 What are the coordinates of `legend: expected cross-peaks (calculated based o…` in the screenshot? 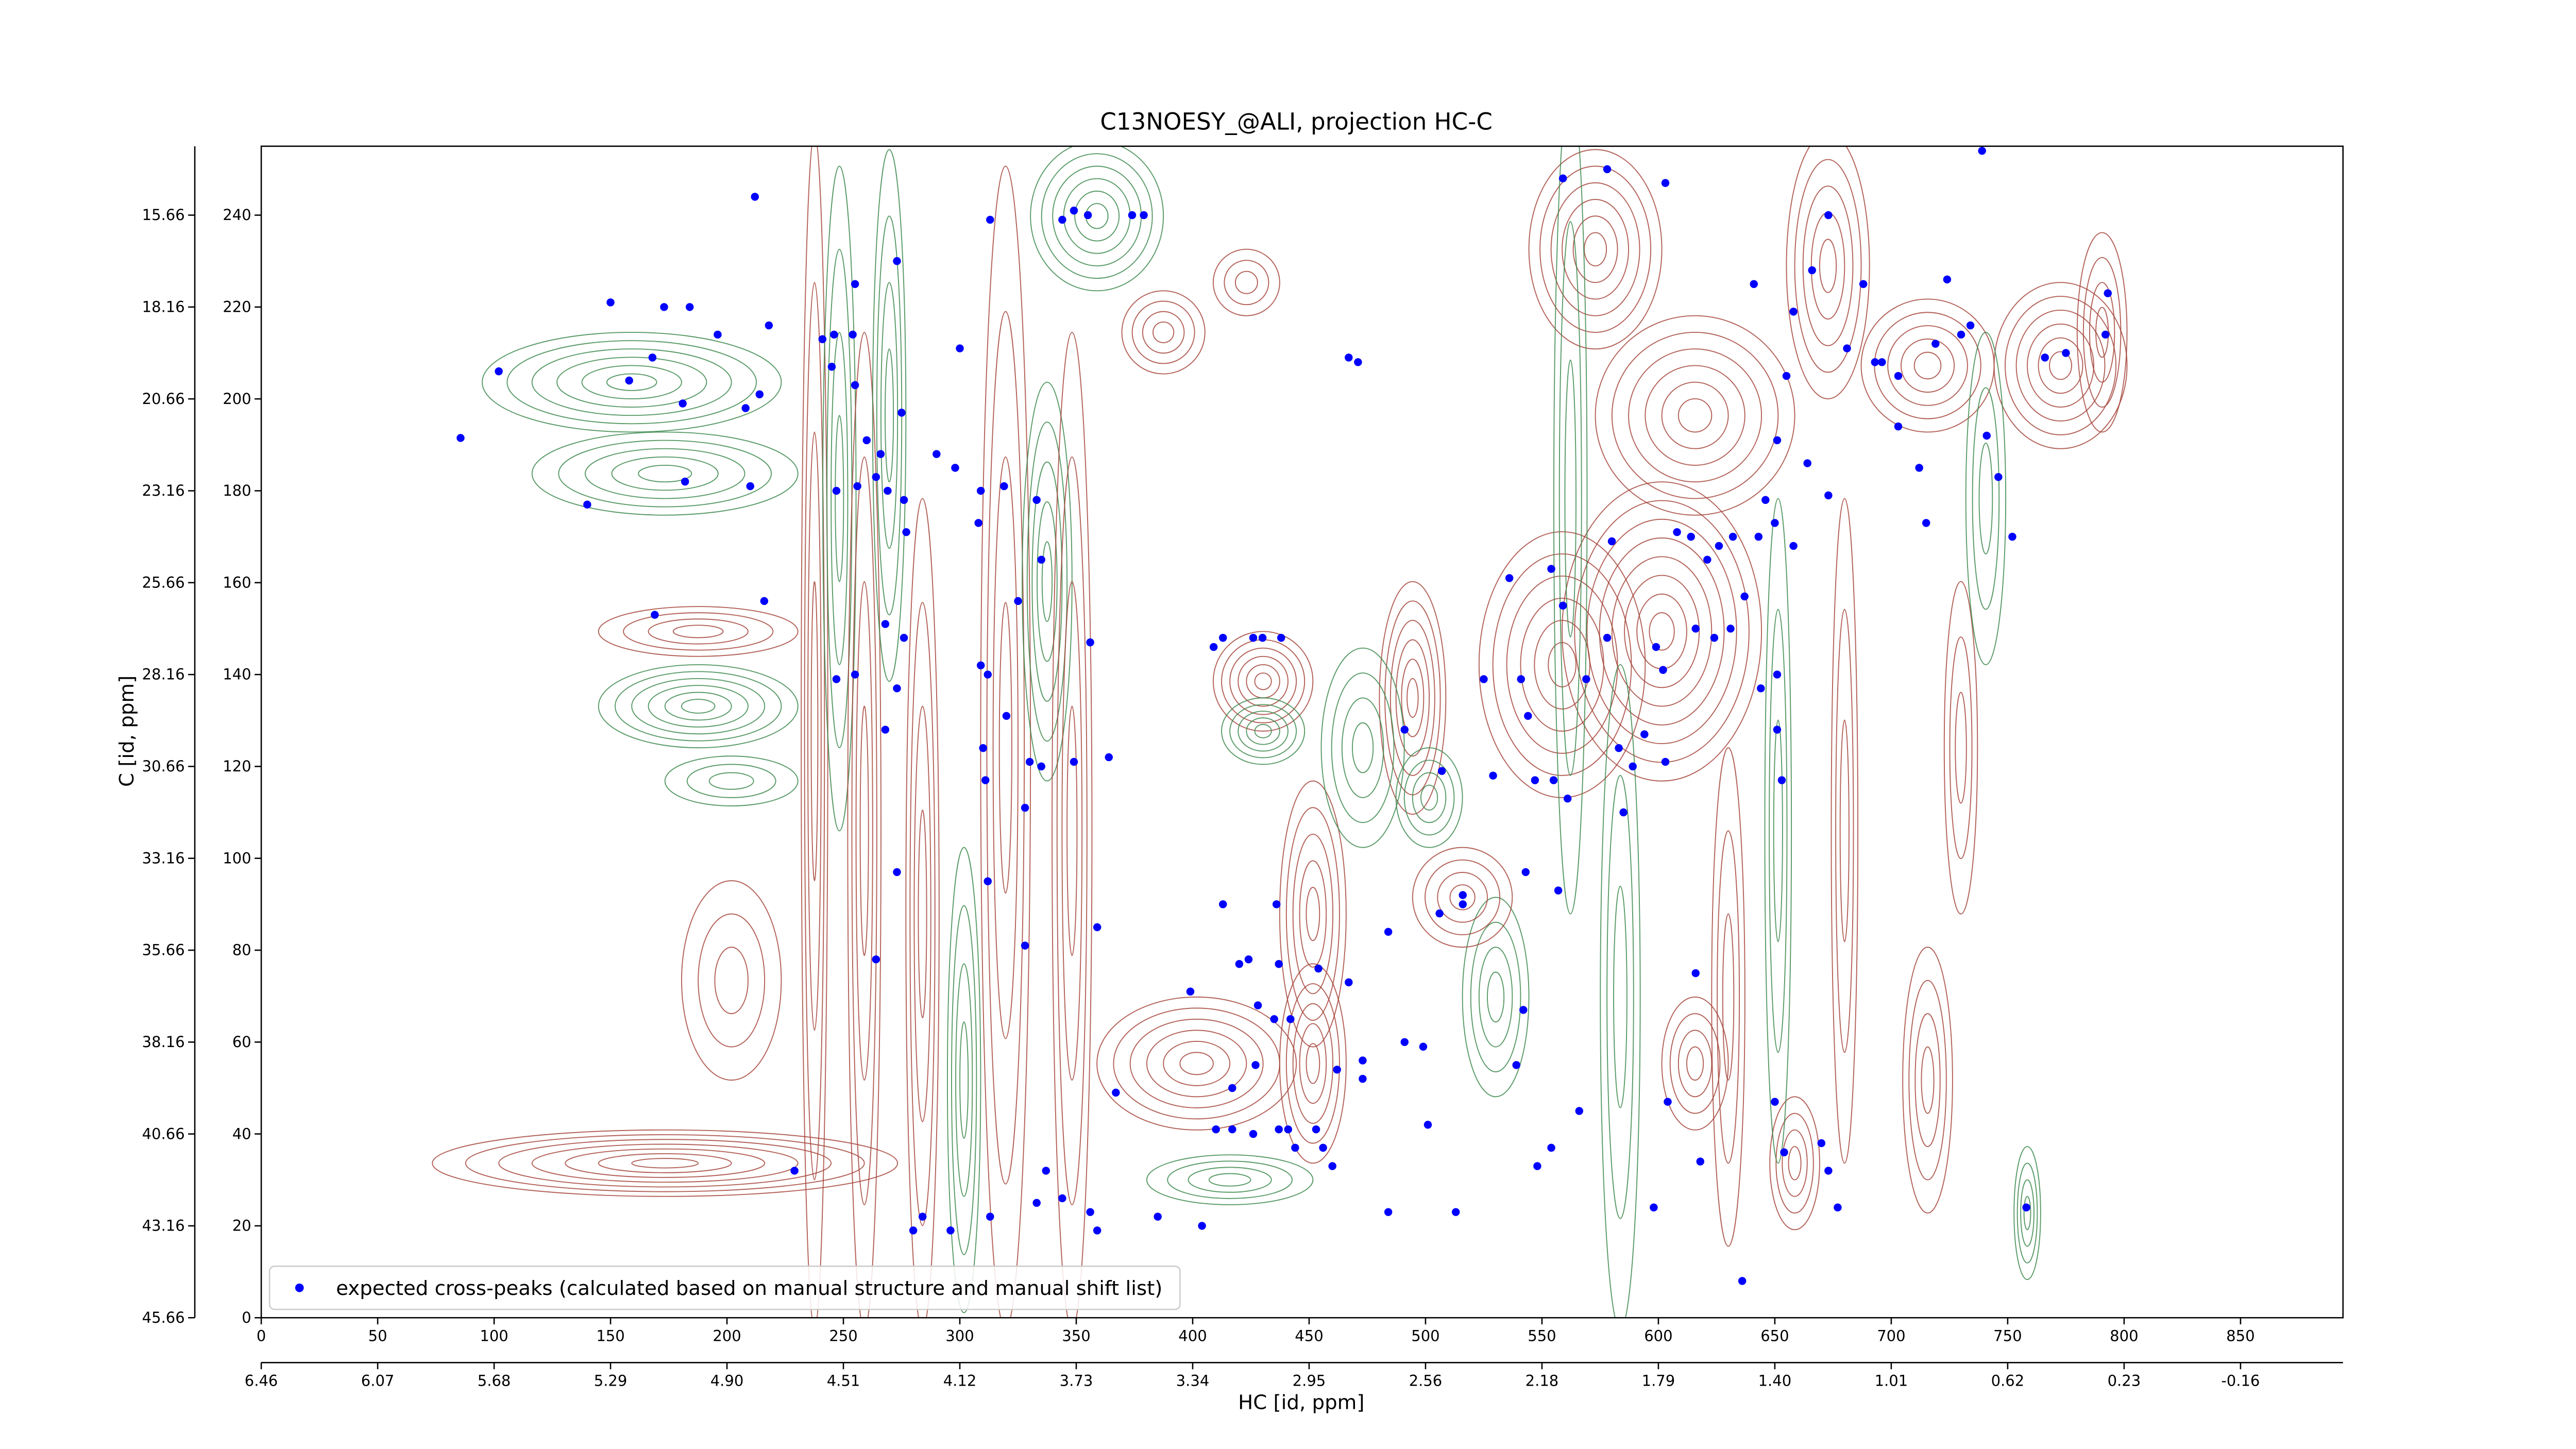 It's located at (724, 1287).